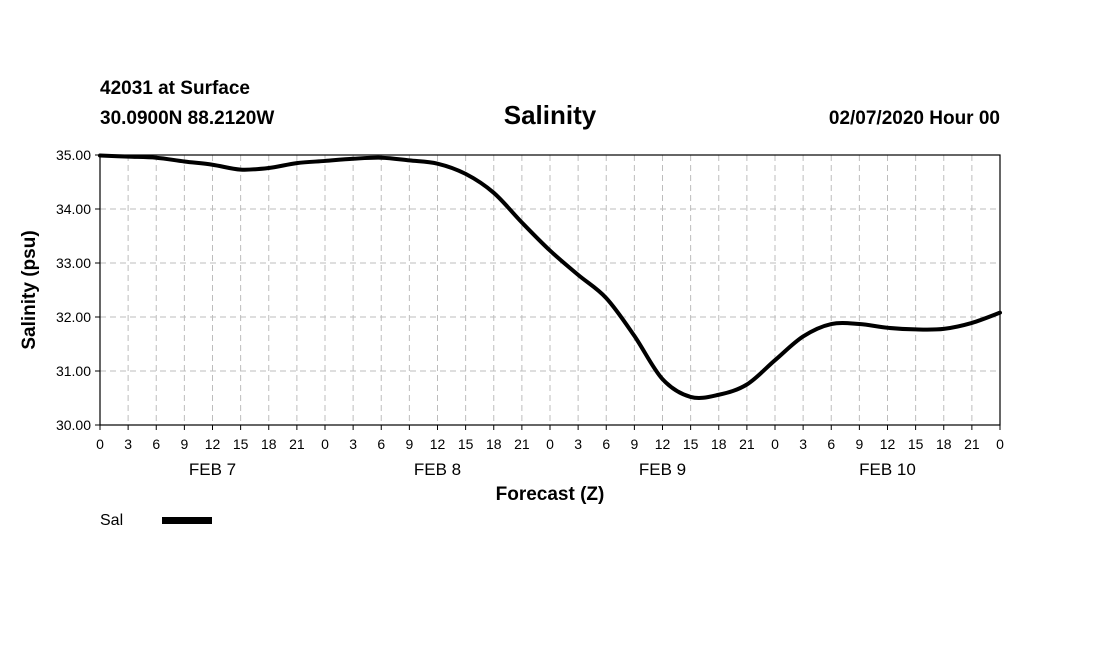 The image size is (1100, 650). What do you see at coordinates (552, 469) in the screenshot?
I see `day-labels: FEB 7 FEB 8 FEB 9 FEB 10` at bounding box center [552, 469].